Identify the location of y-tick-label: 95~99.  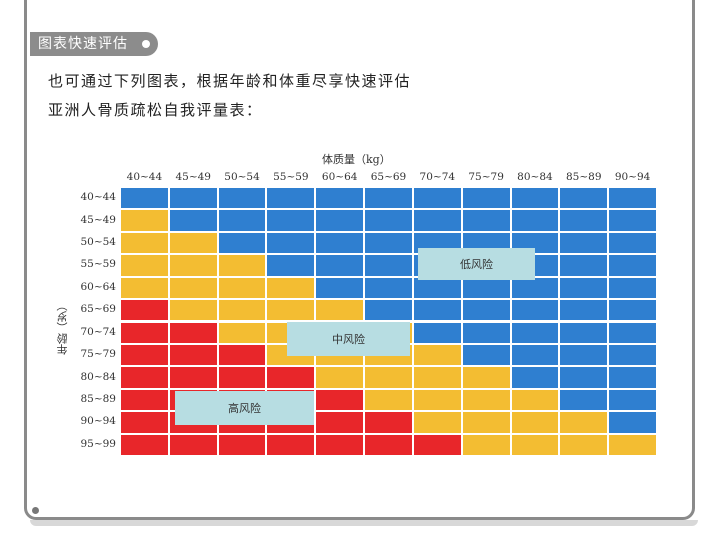
(98, 443).